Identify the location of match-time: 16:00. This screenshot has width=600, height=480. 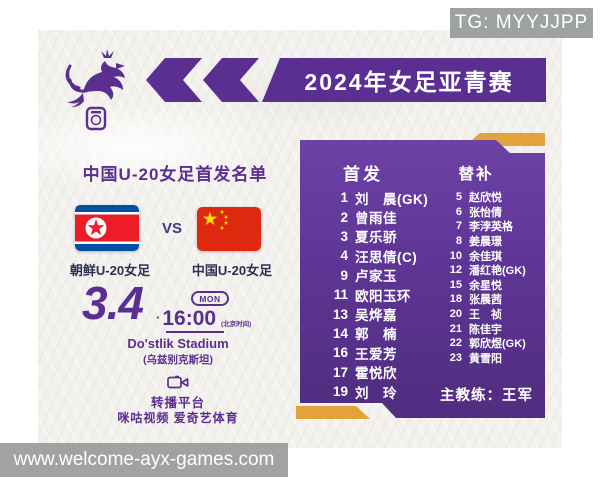
(189, 318).